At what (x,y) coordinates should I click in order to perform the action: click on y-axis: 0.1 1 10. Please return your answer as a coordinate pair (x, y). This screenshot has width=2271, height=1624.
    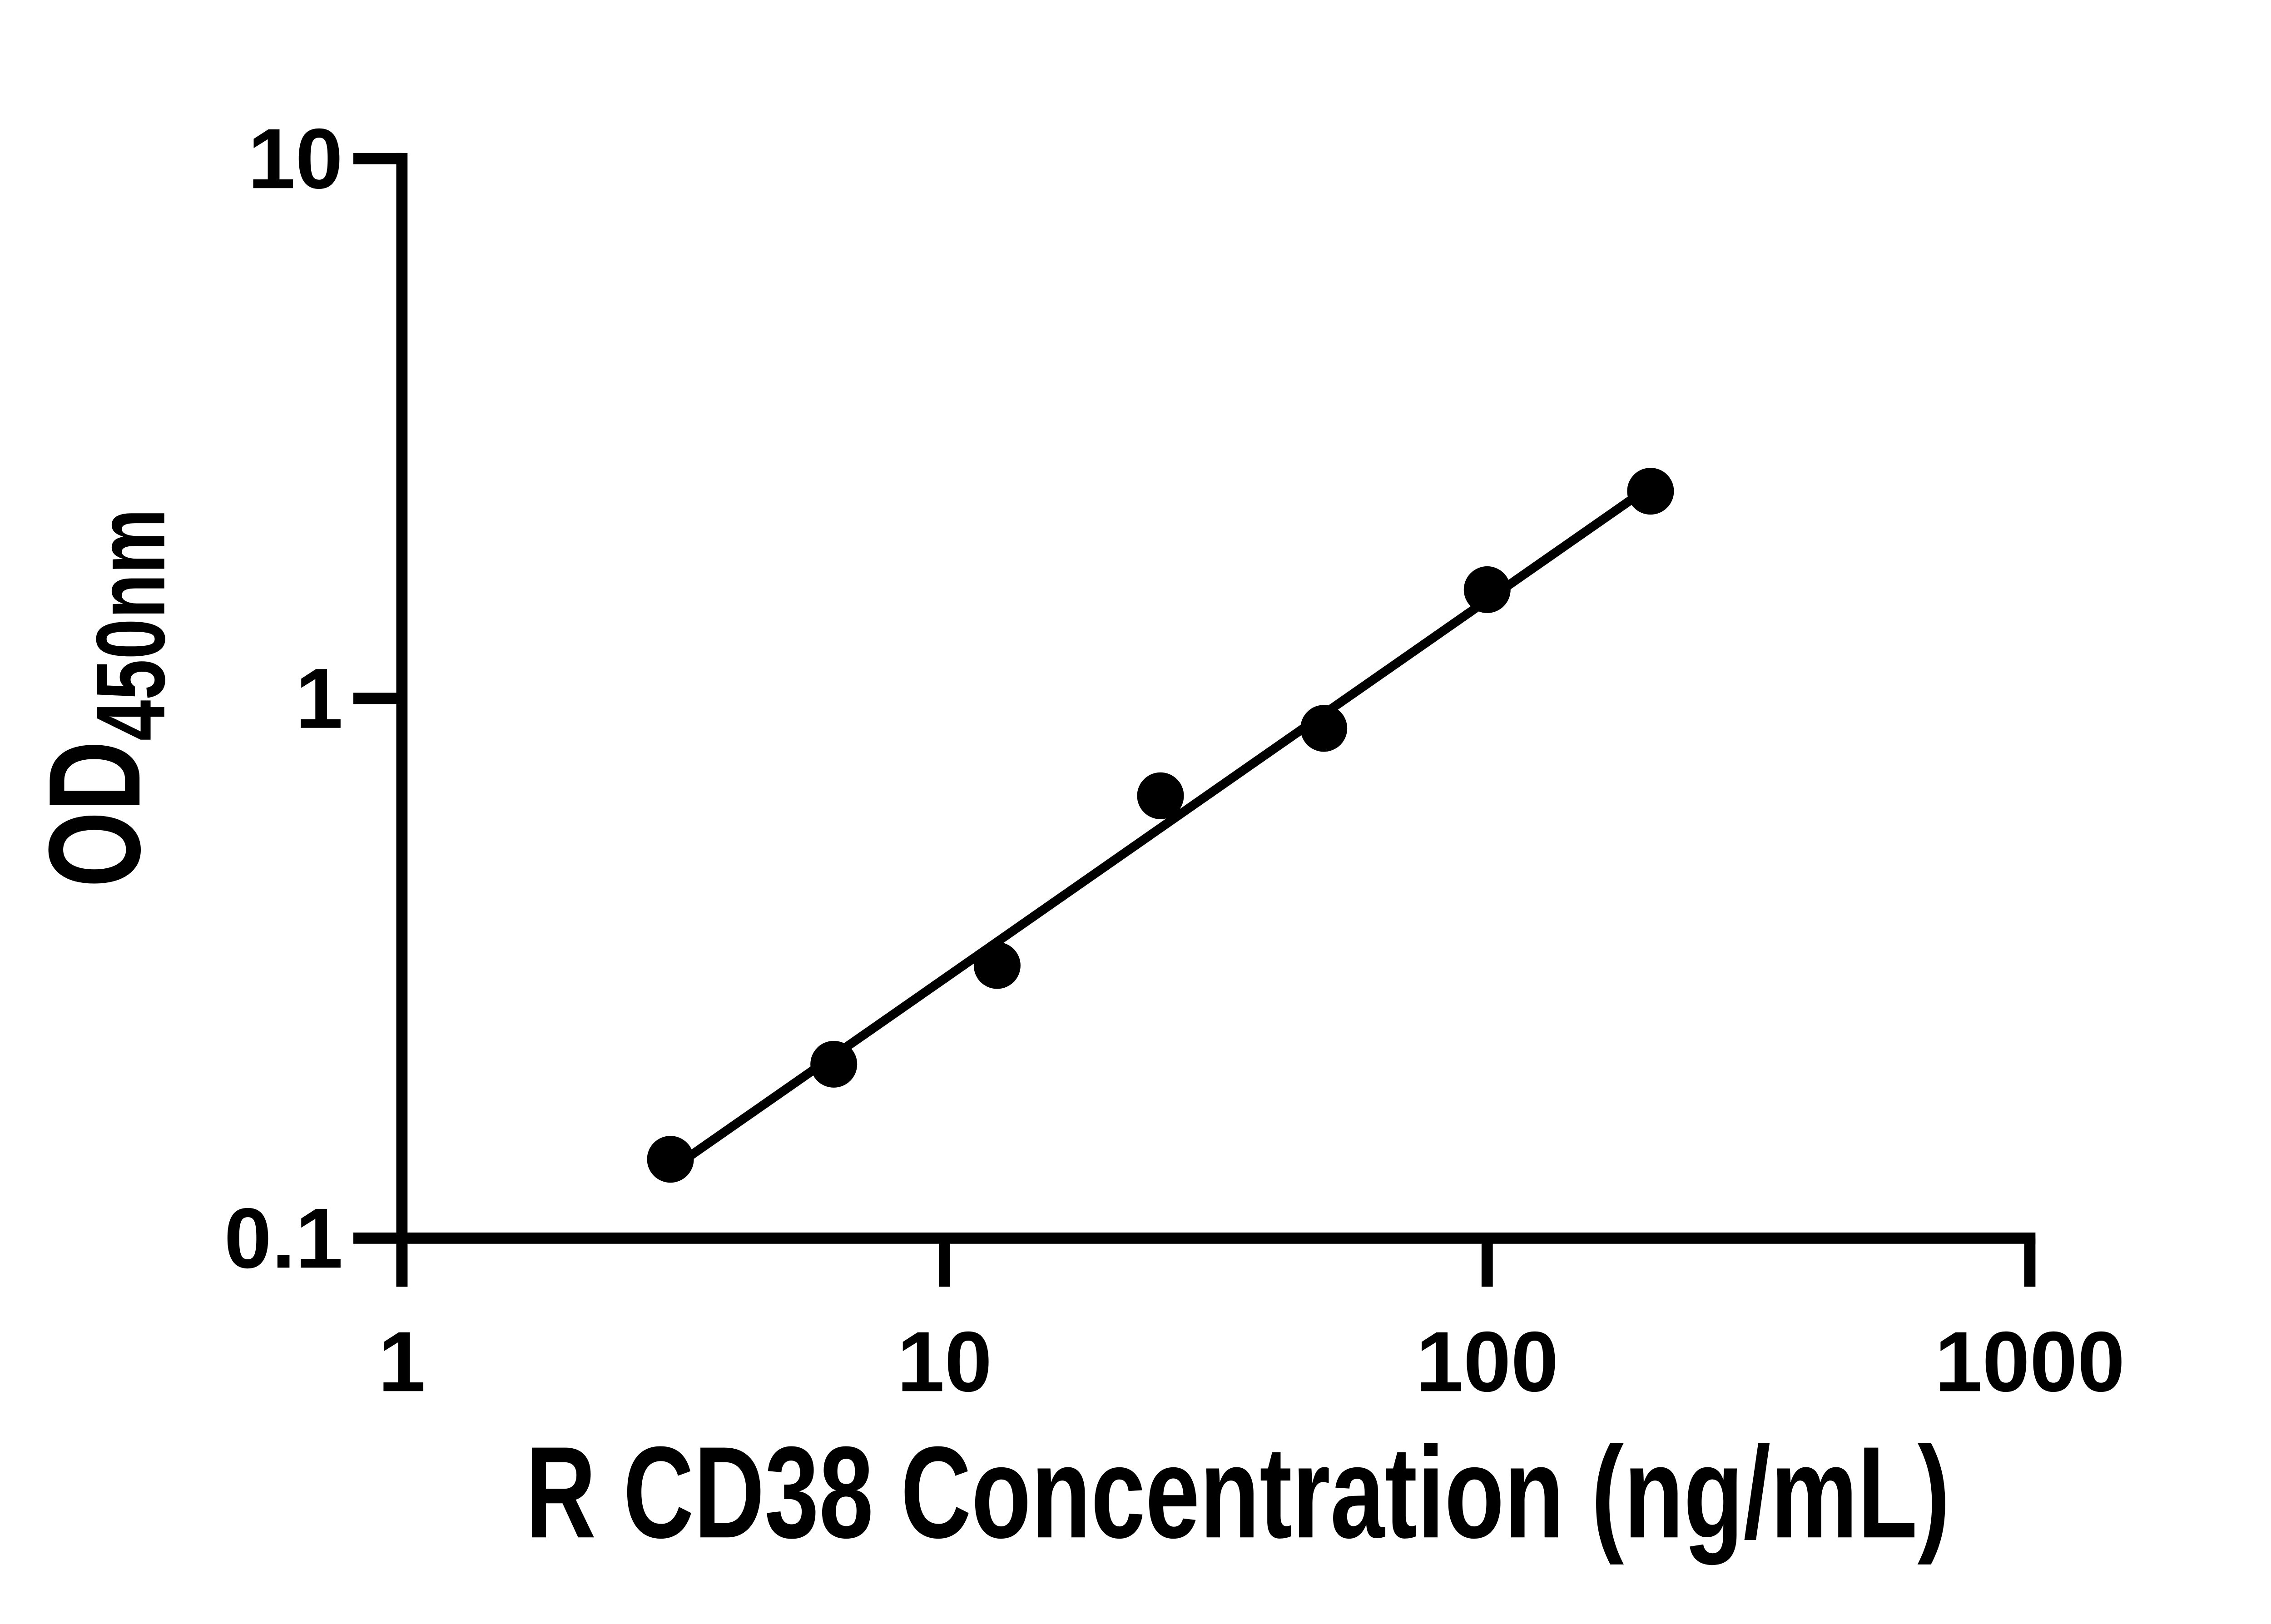
    Looking at the image, I should click on (316, 699).